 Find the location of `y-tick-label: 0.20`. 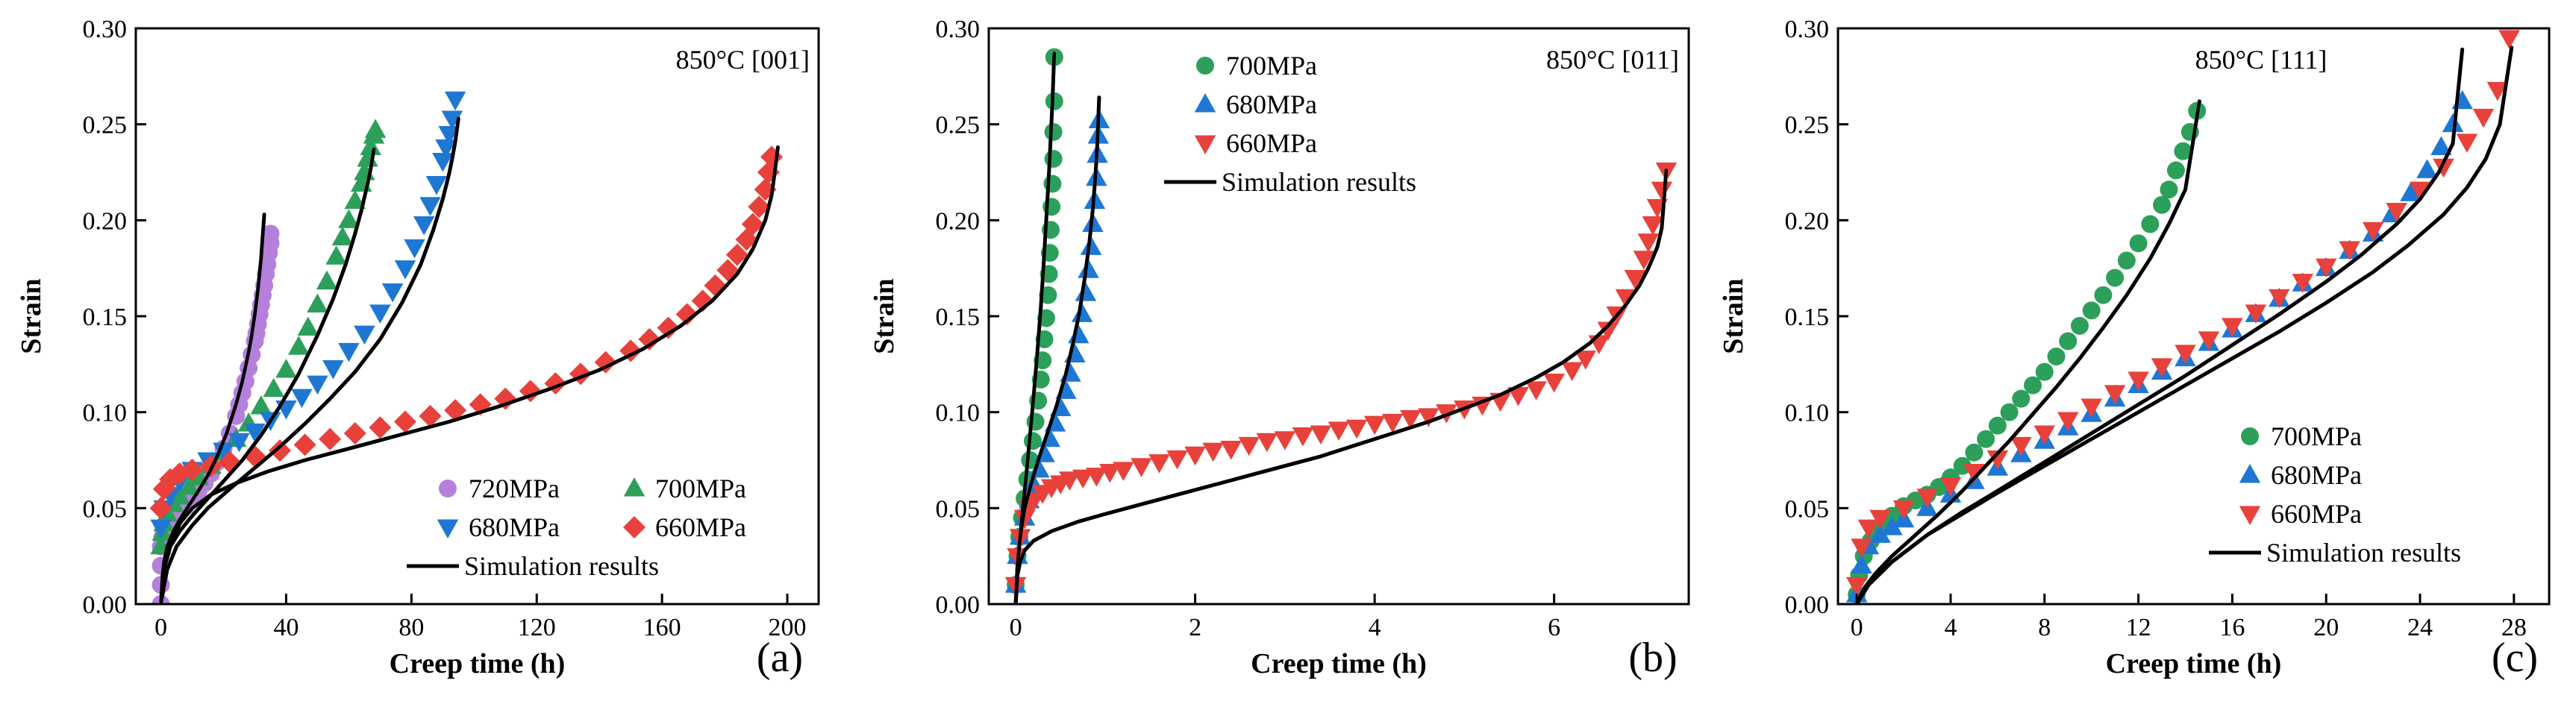

y-tick-label: 0.20 is located at coordinates (105, 221).